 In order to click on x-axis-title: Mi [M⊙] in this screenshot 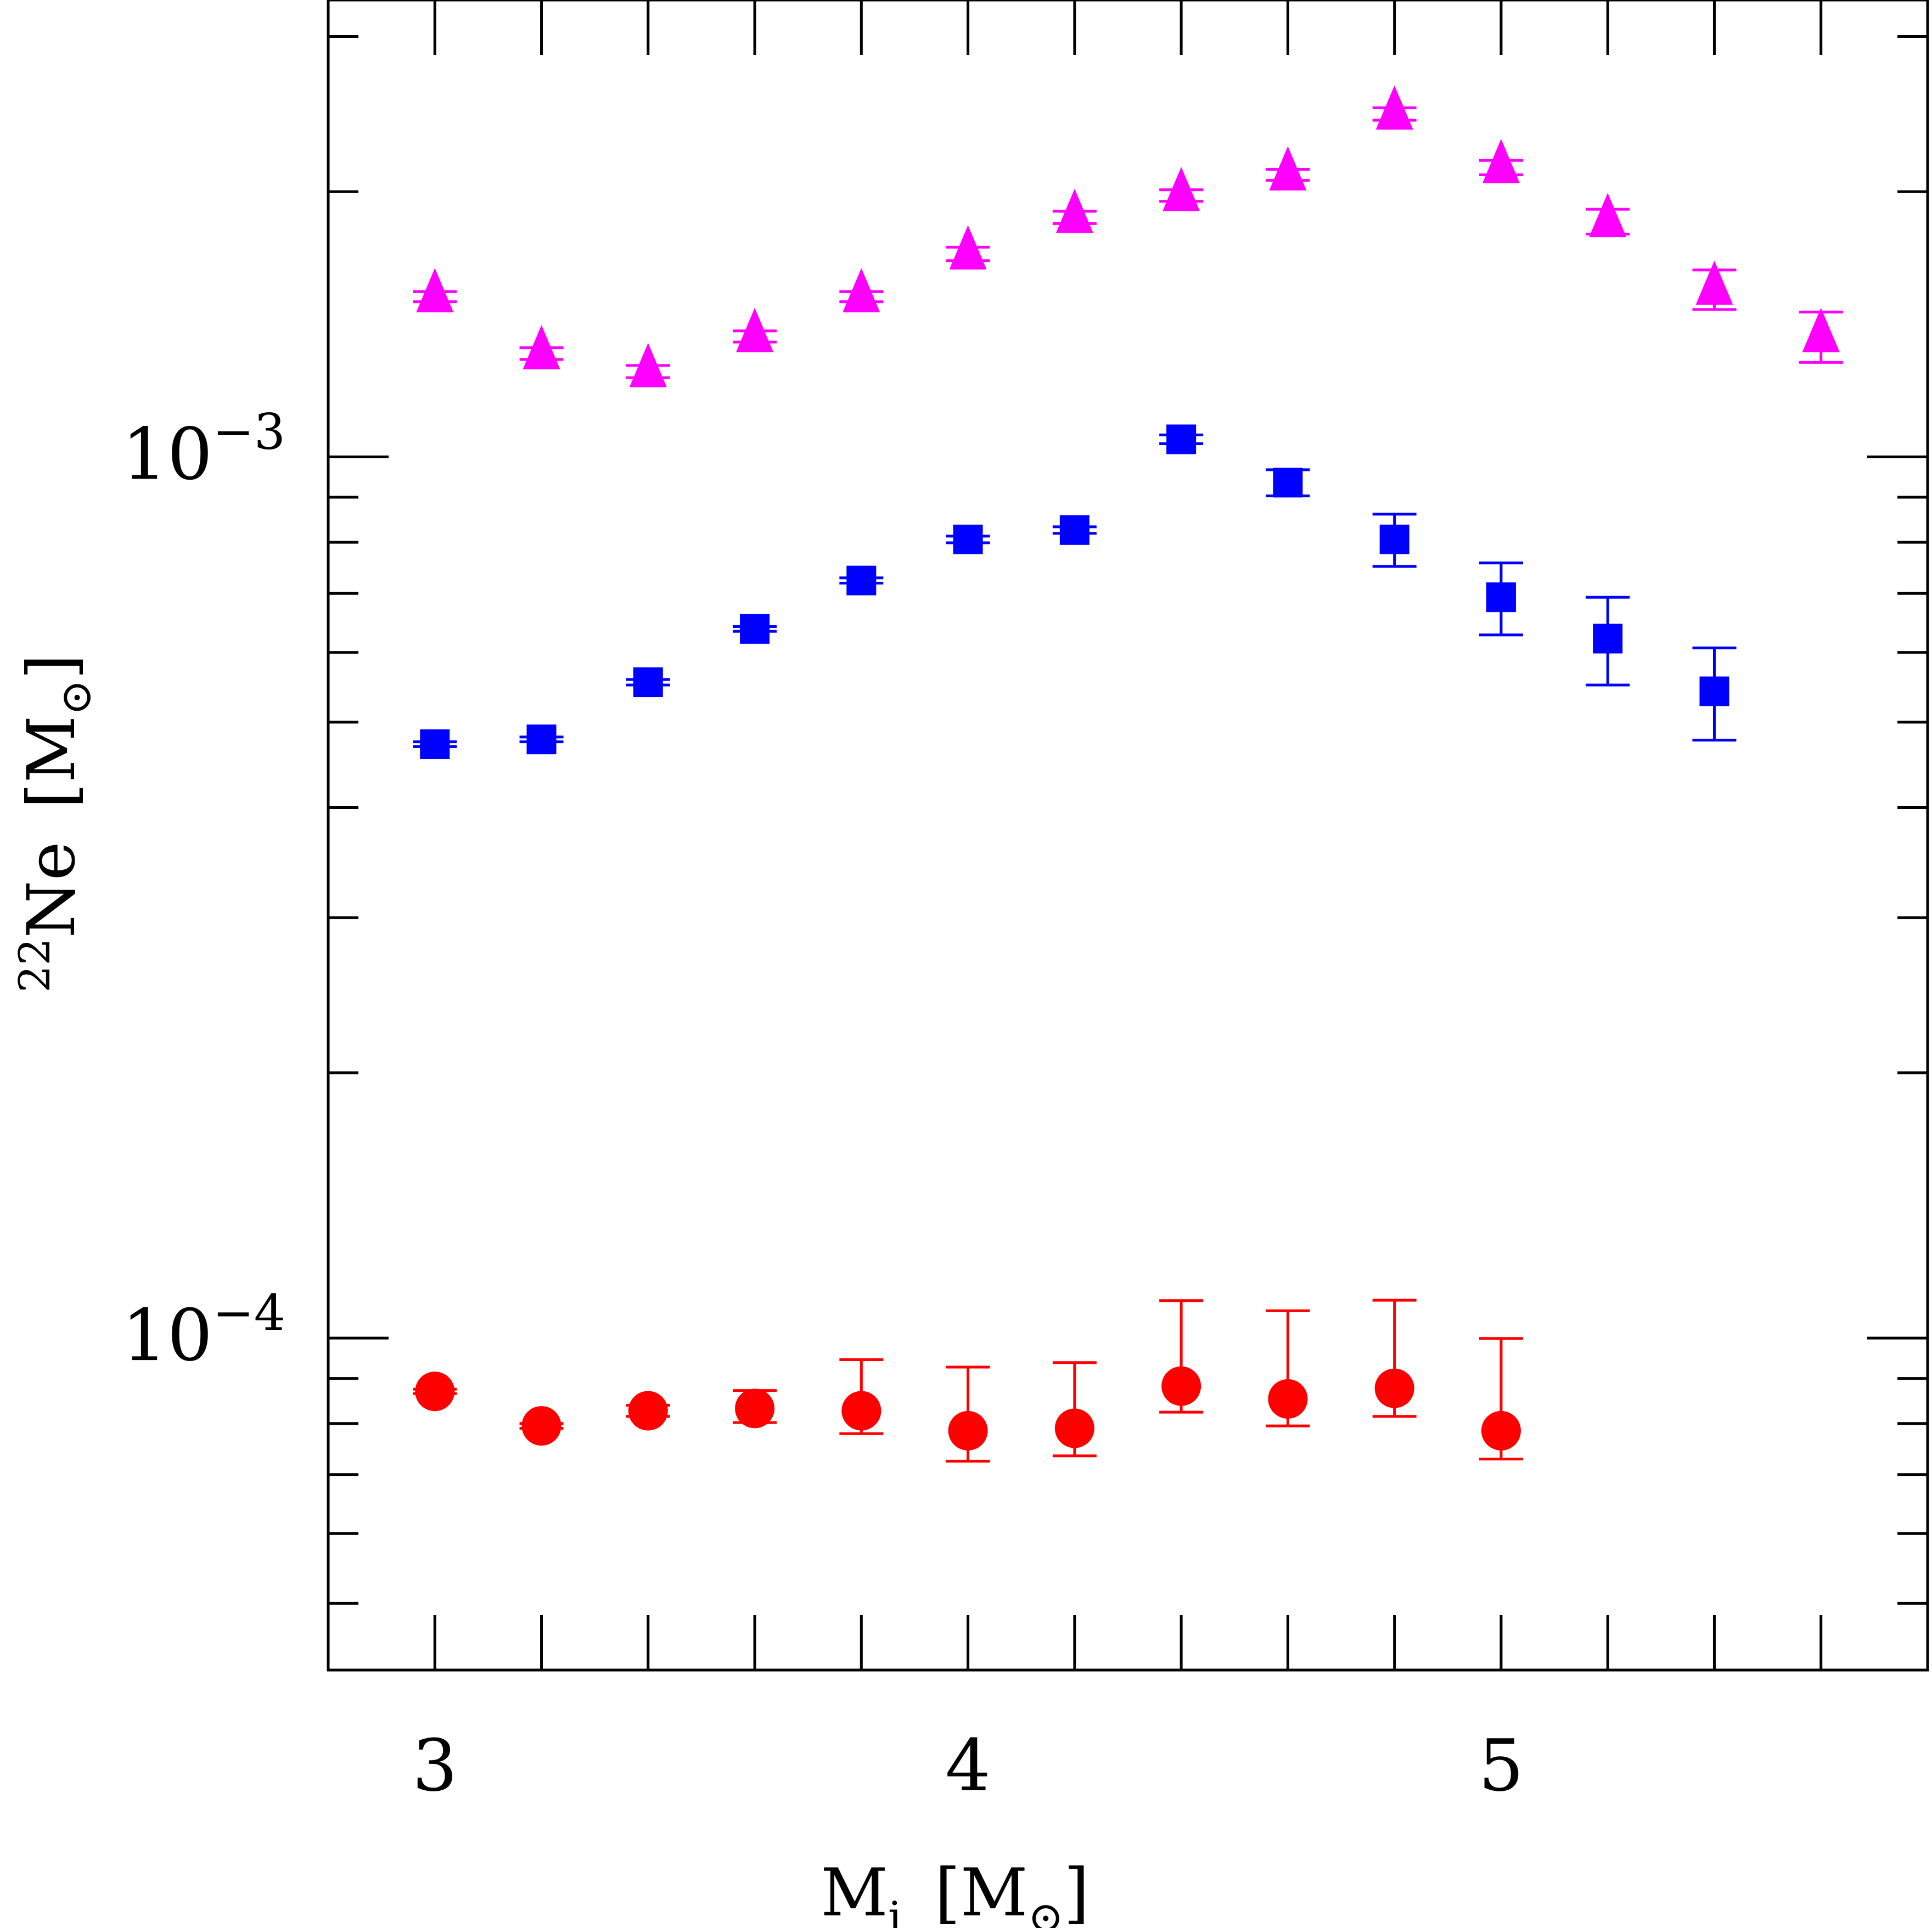, I will do `click(955, 1891)`.